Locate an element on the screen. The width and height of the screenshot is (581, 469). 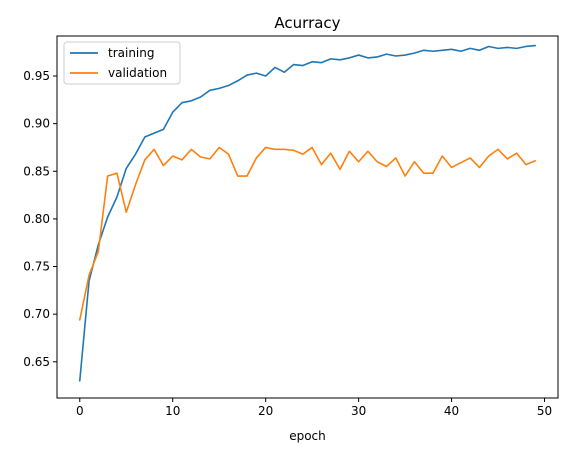
x-tick-label: 0 is located at coordinates (80, 411).